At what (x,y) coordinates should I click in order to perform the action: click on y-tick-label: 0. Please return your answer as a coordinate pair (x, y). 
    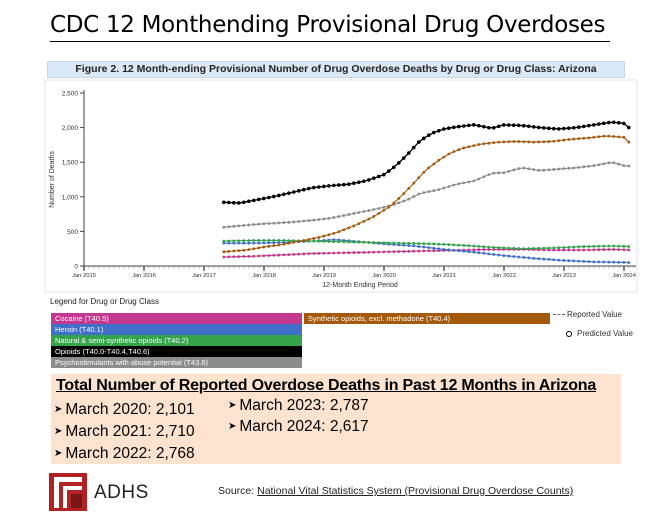
    Looking at the image, I should click on (76, 267).